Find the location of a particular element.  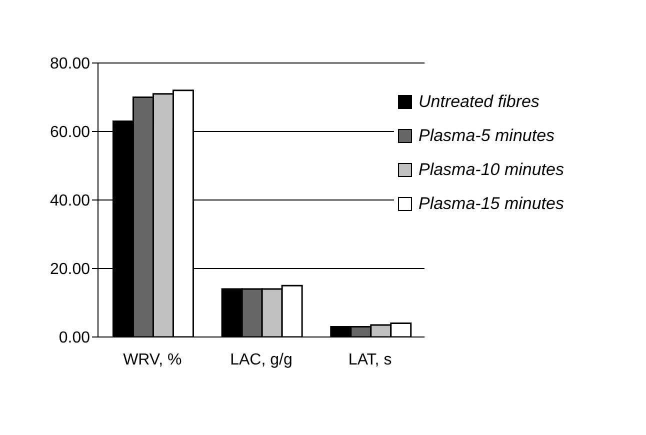

y-tick-label: 40.00 is located at coordinates (70, 201).